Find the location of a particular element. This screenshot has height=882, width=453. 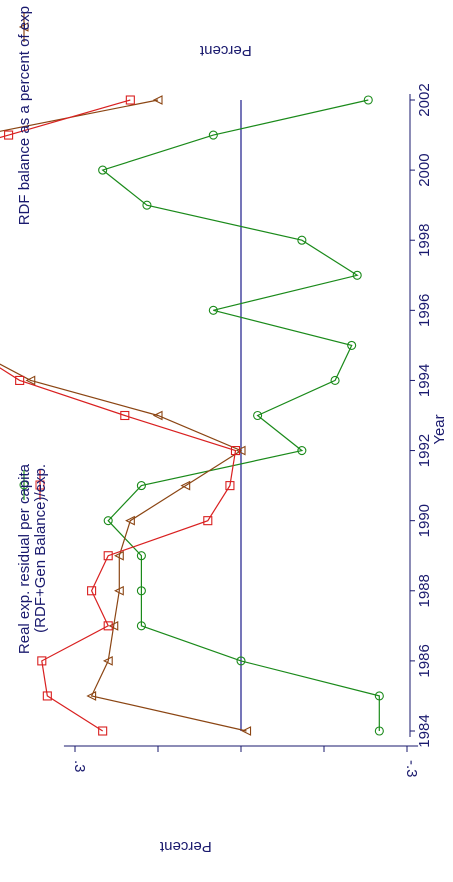

year-tick-label: 1994 is located at coordinates (424, 380).